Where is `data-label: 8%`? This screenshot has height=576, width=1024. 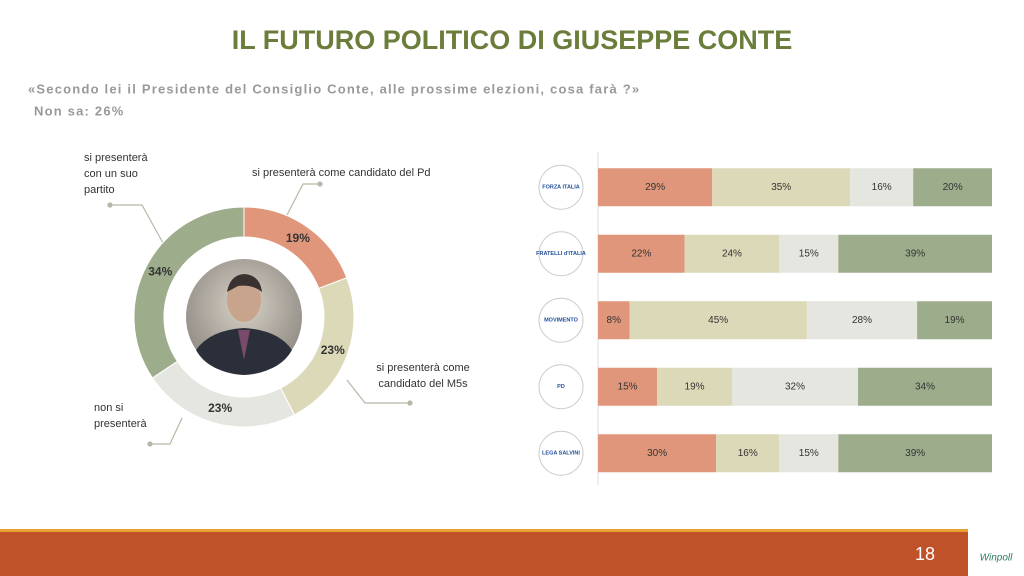 data-label: 8% is located at coordinates (614, 320).